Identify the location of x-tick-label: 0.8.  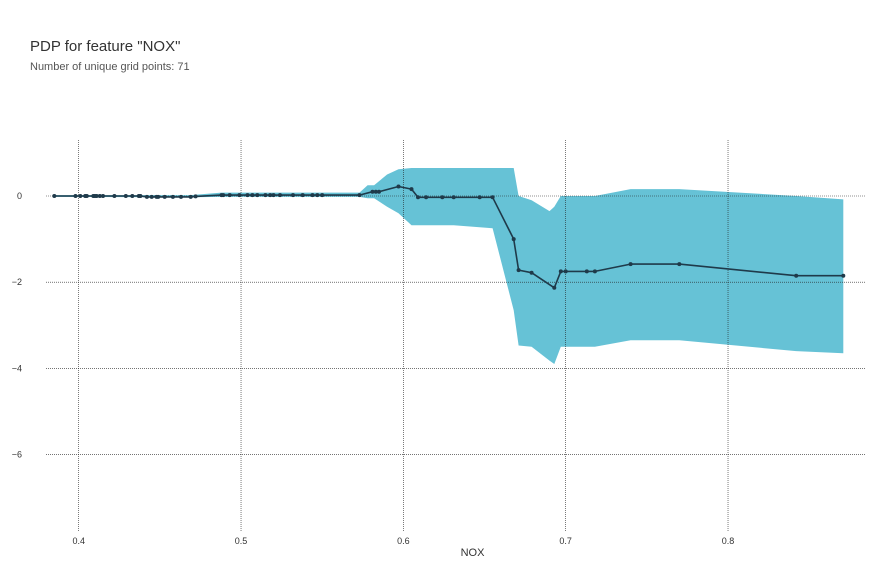
(728, 541).